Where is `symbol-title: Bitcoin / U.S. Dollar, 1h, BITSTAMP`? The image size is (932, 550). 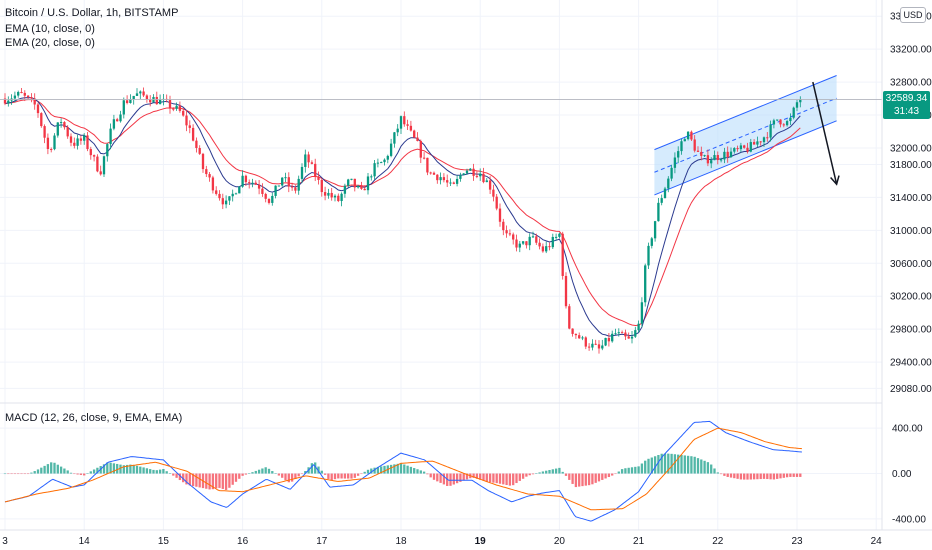 symbol-title: Bitcoin / U.S. Dollar, 1h, BITSTAMP is located at coordinates (92, 13).